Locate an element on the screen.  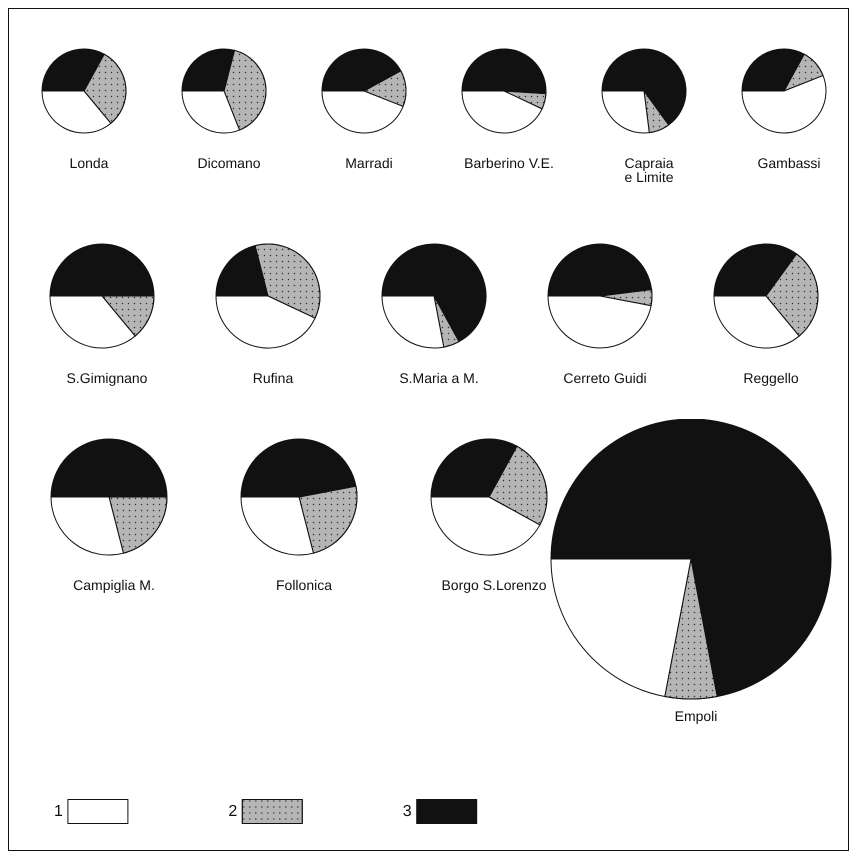
text: Rufina is located at coordinates (273, 378).